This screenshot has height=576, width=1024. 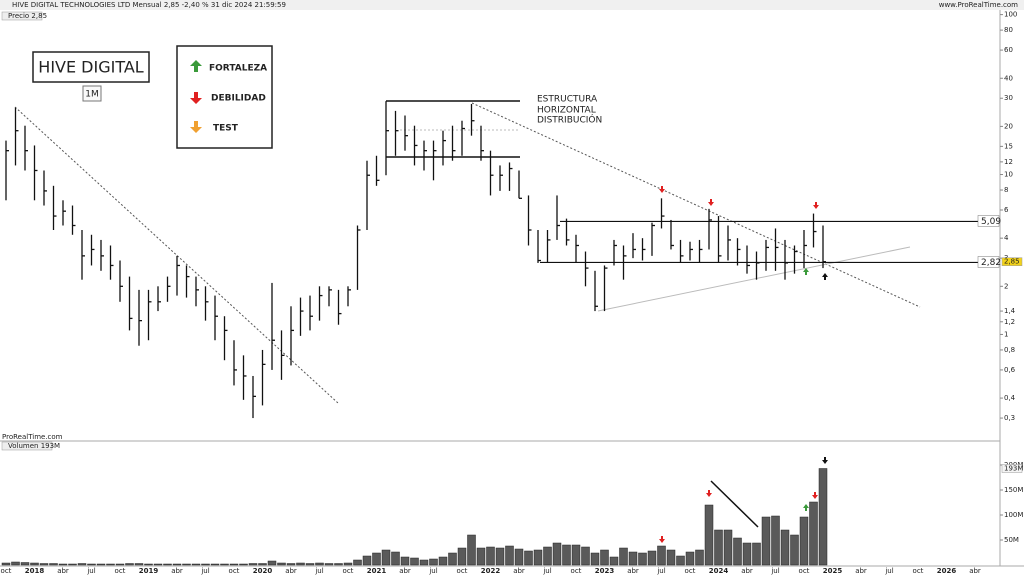 What do you see at coordinates (238, 69) in the screenshot?
I see `legend-text: FORTALEZA` at bounding box center [238, 69].